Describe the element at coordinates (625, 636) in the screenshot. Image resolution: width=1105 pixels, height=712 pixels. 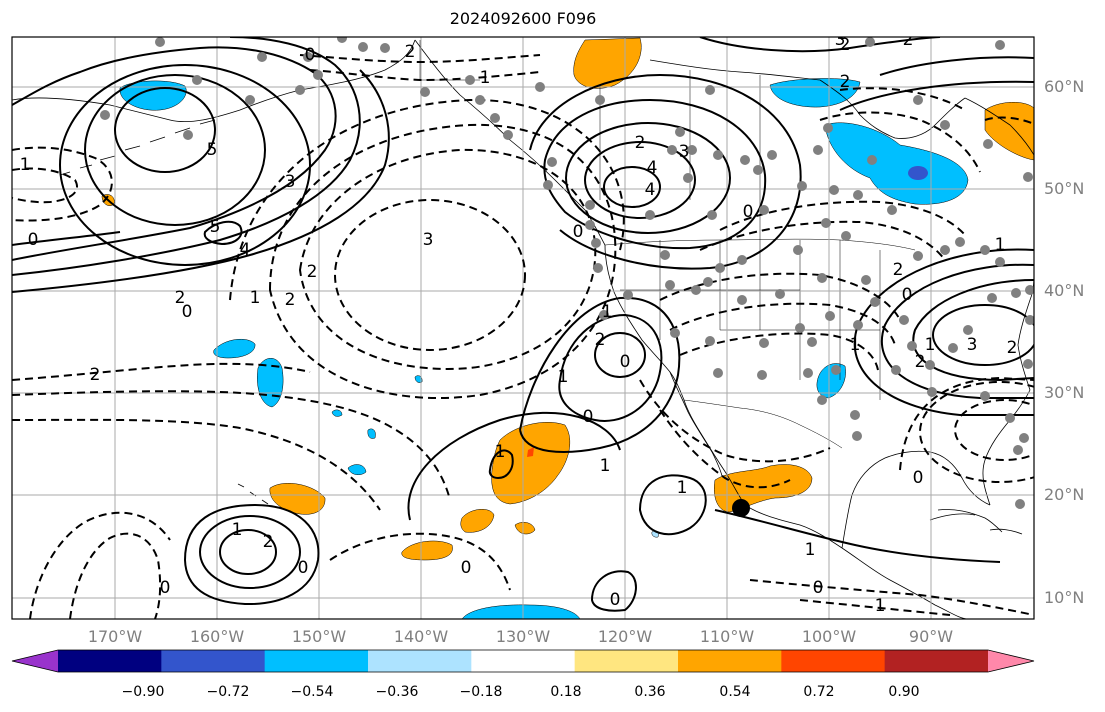
I see `lon-label-120w: 120°W` at that location.